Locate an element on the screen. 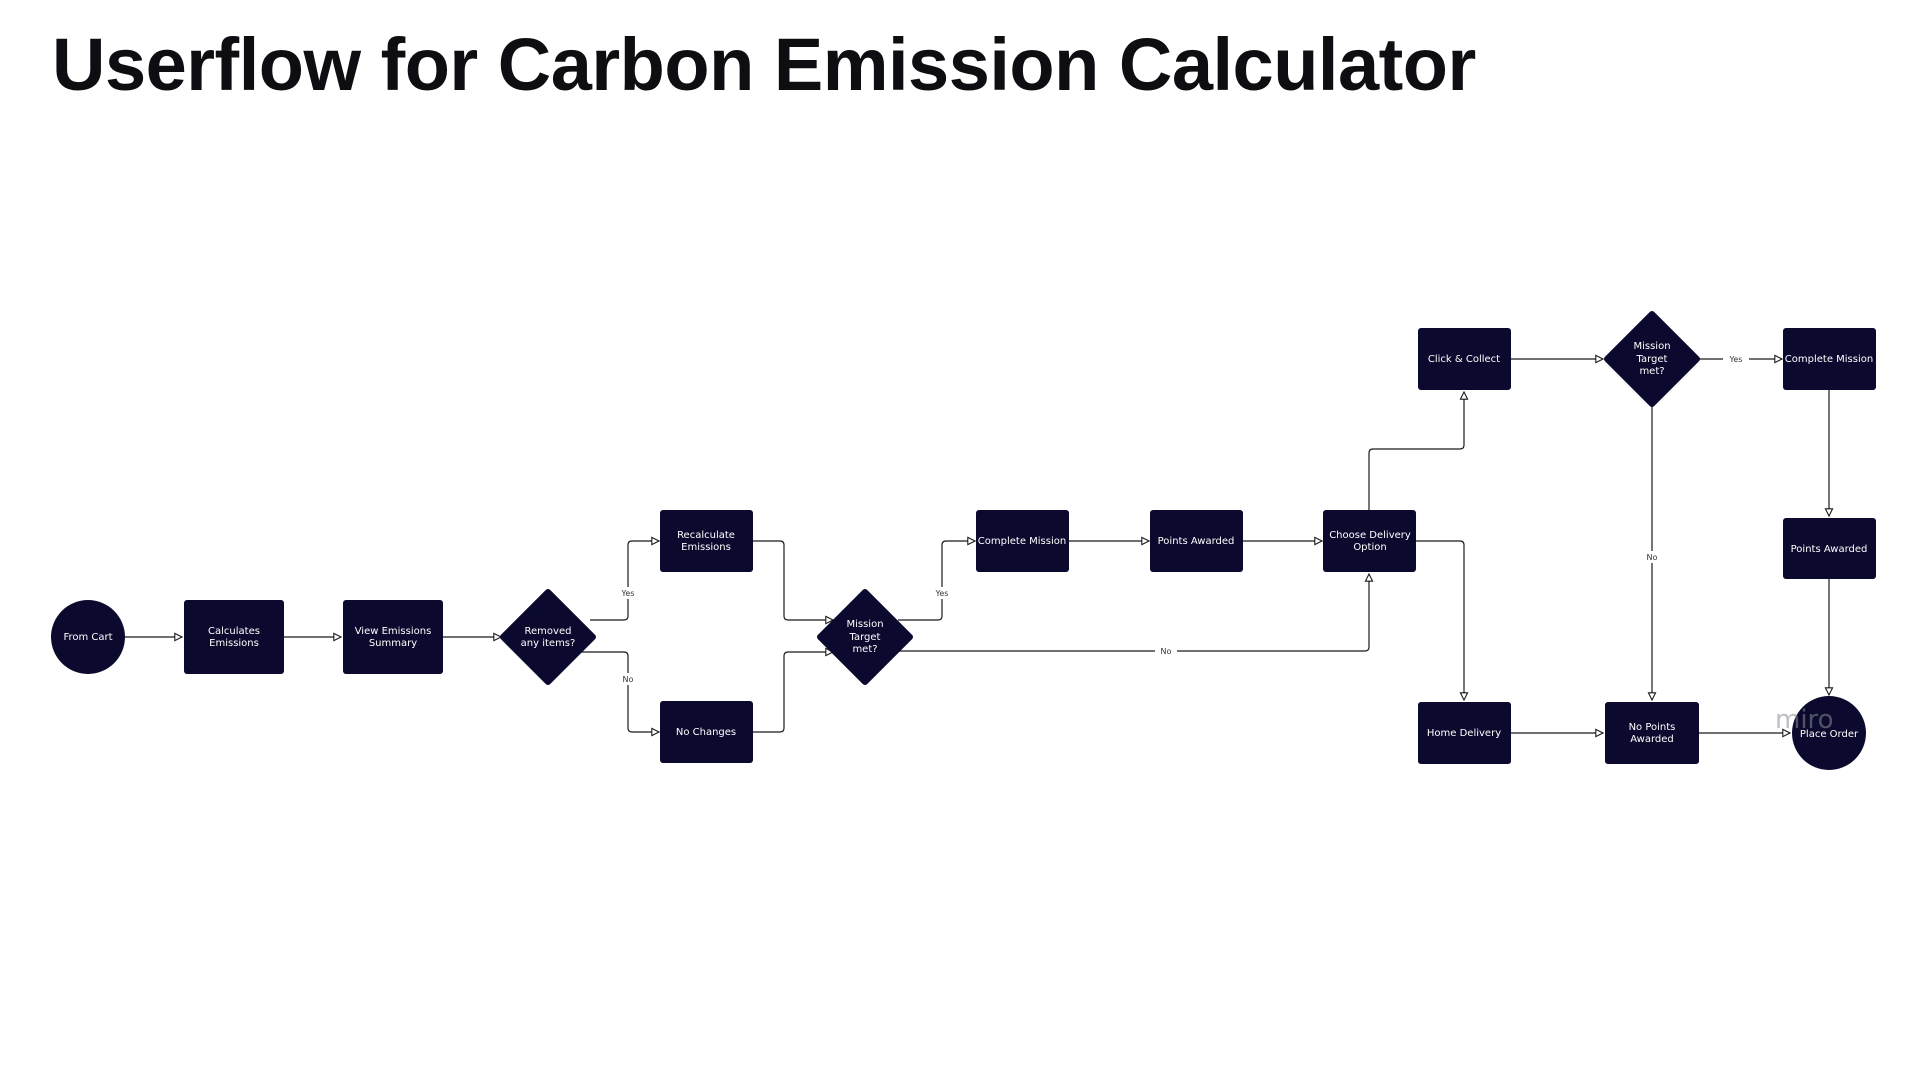  svg-text: Click & Collect is located at coordinates (1464, 359).